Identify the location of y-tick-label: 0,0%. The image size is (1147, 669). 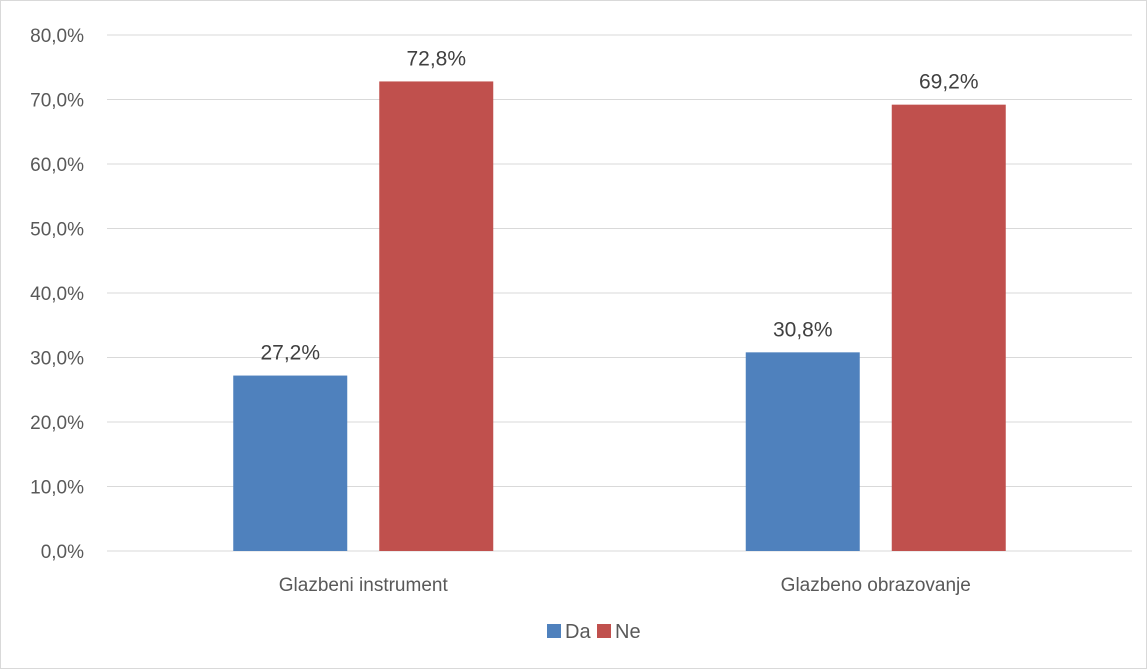
(62, 552).